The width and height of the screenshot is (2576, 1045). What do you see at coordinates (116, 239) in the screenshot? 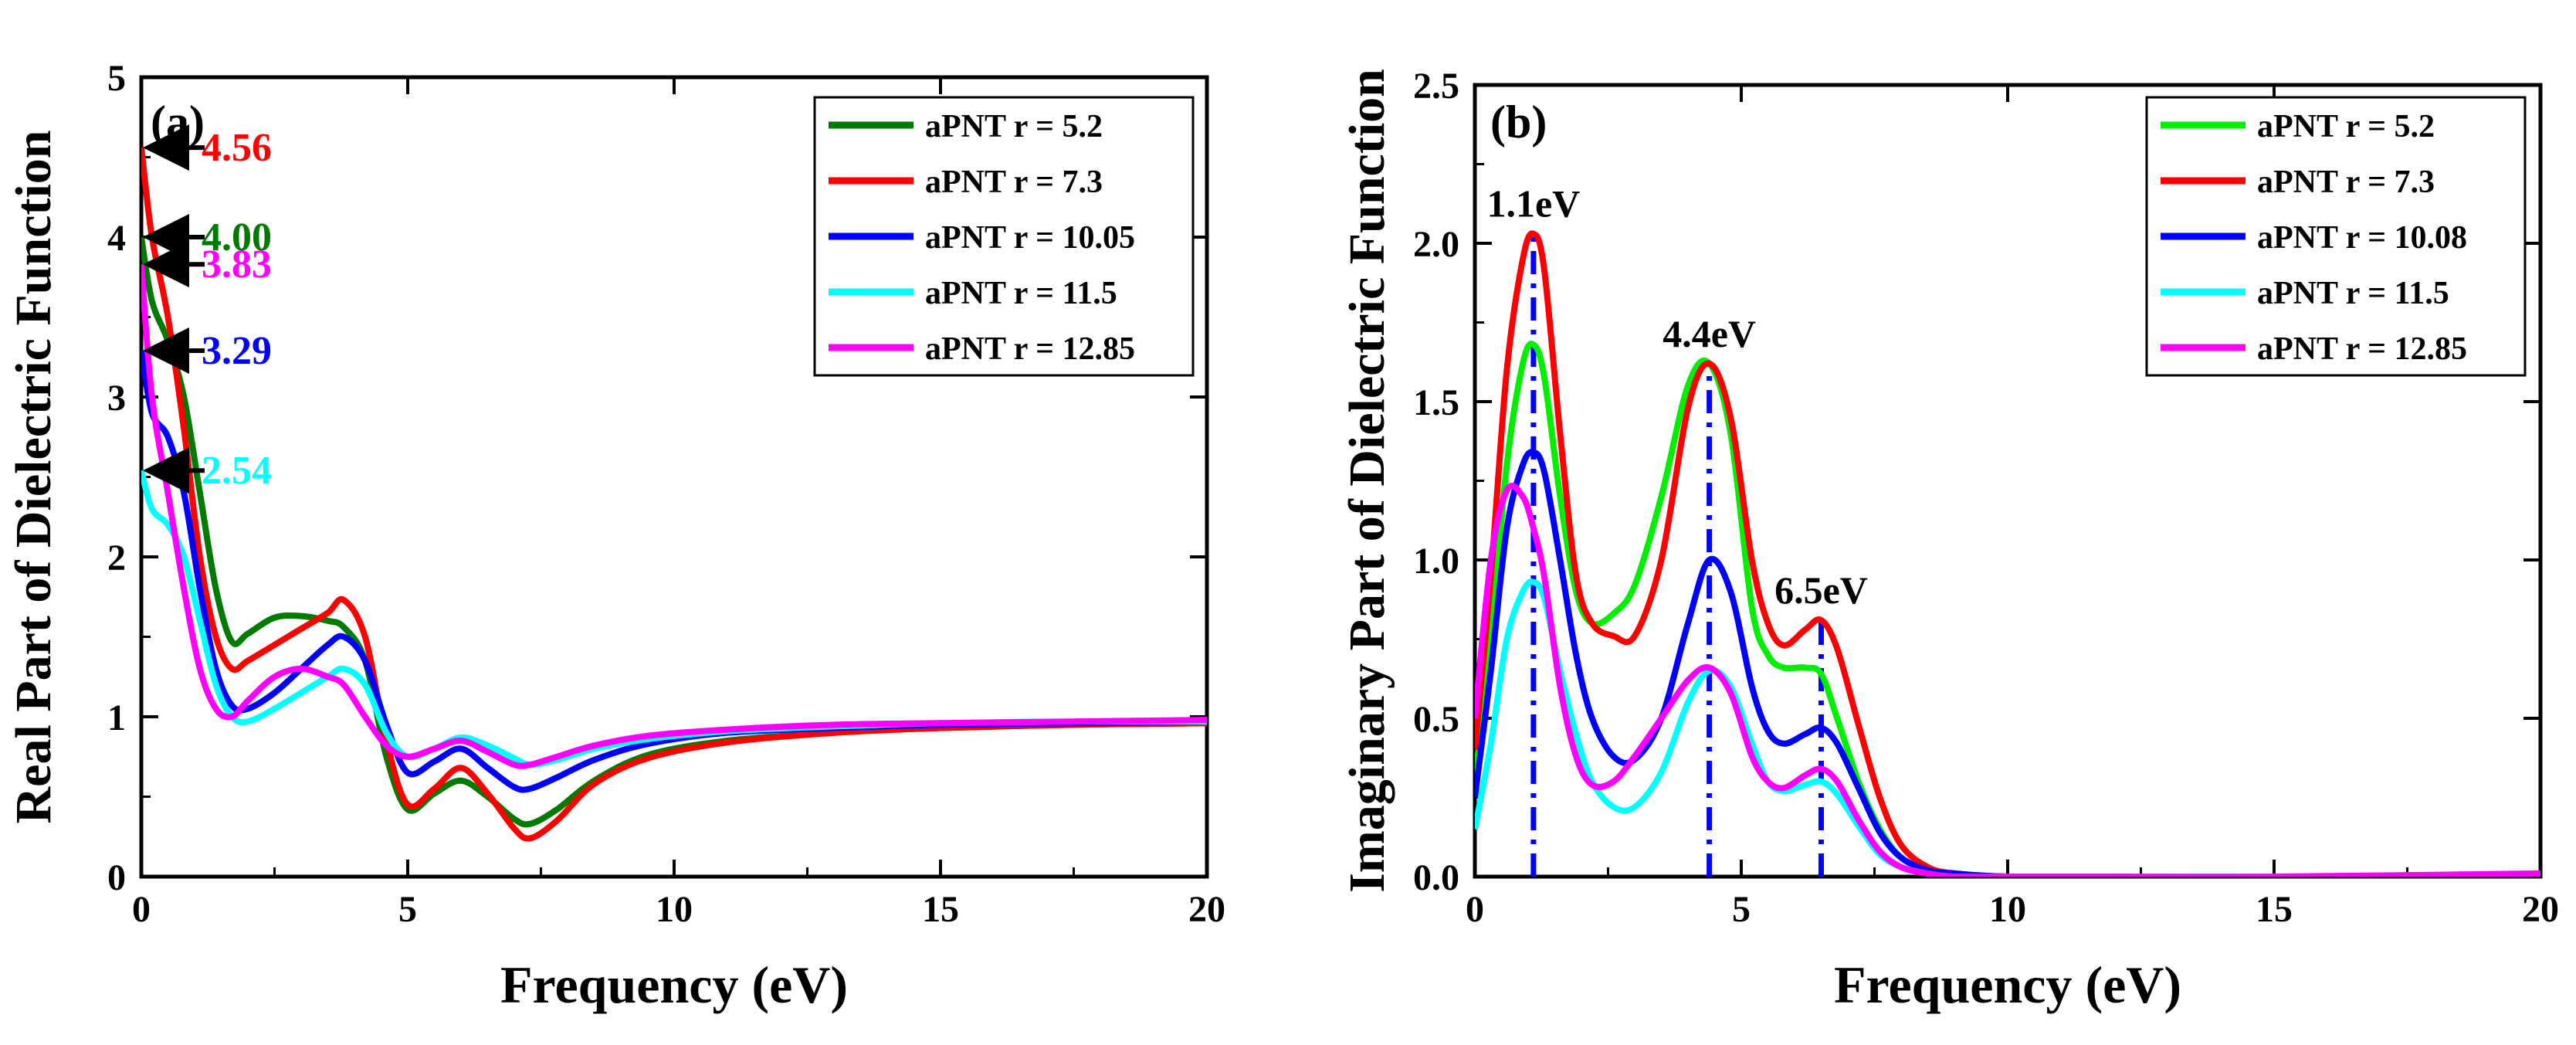
I see `chart-a-y-tick-label: 4` at bounding box center [116, 239].